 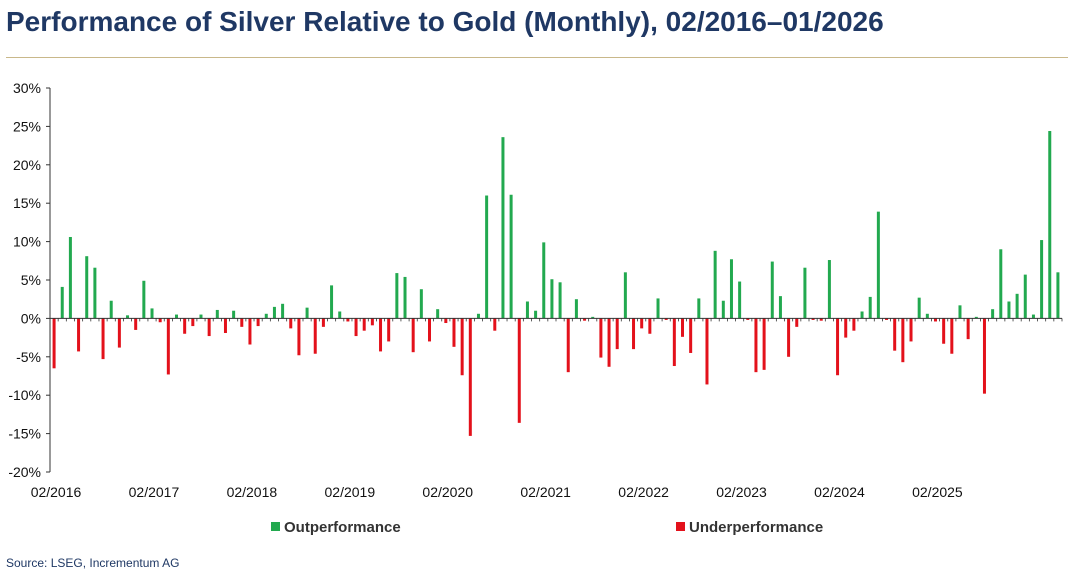 What do you see at coordinates (749, 527) in the screenshot?
I see `legend-underperformance: Underperformance` at bounding box center [749, 527].